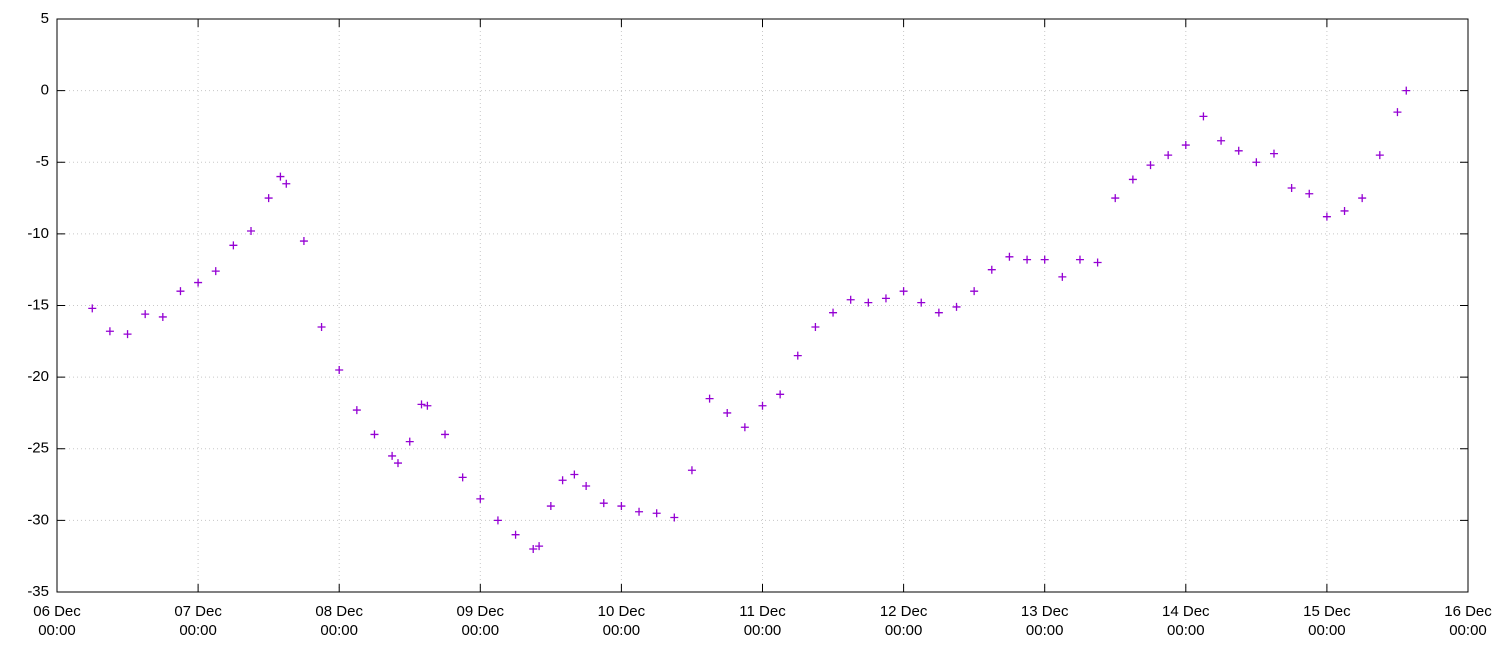 This screenshot has width=1500, height=650. What do you see at coordinates (45, 18) in the screenshot?
I see `y-tick-label: 5` at bounding box center [45, 18].